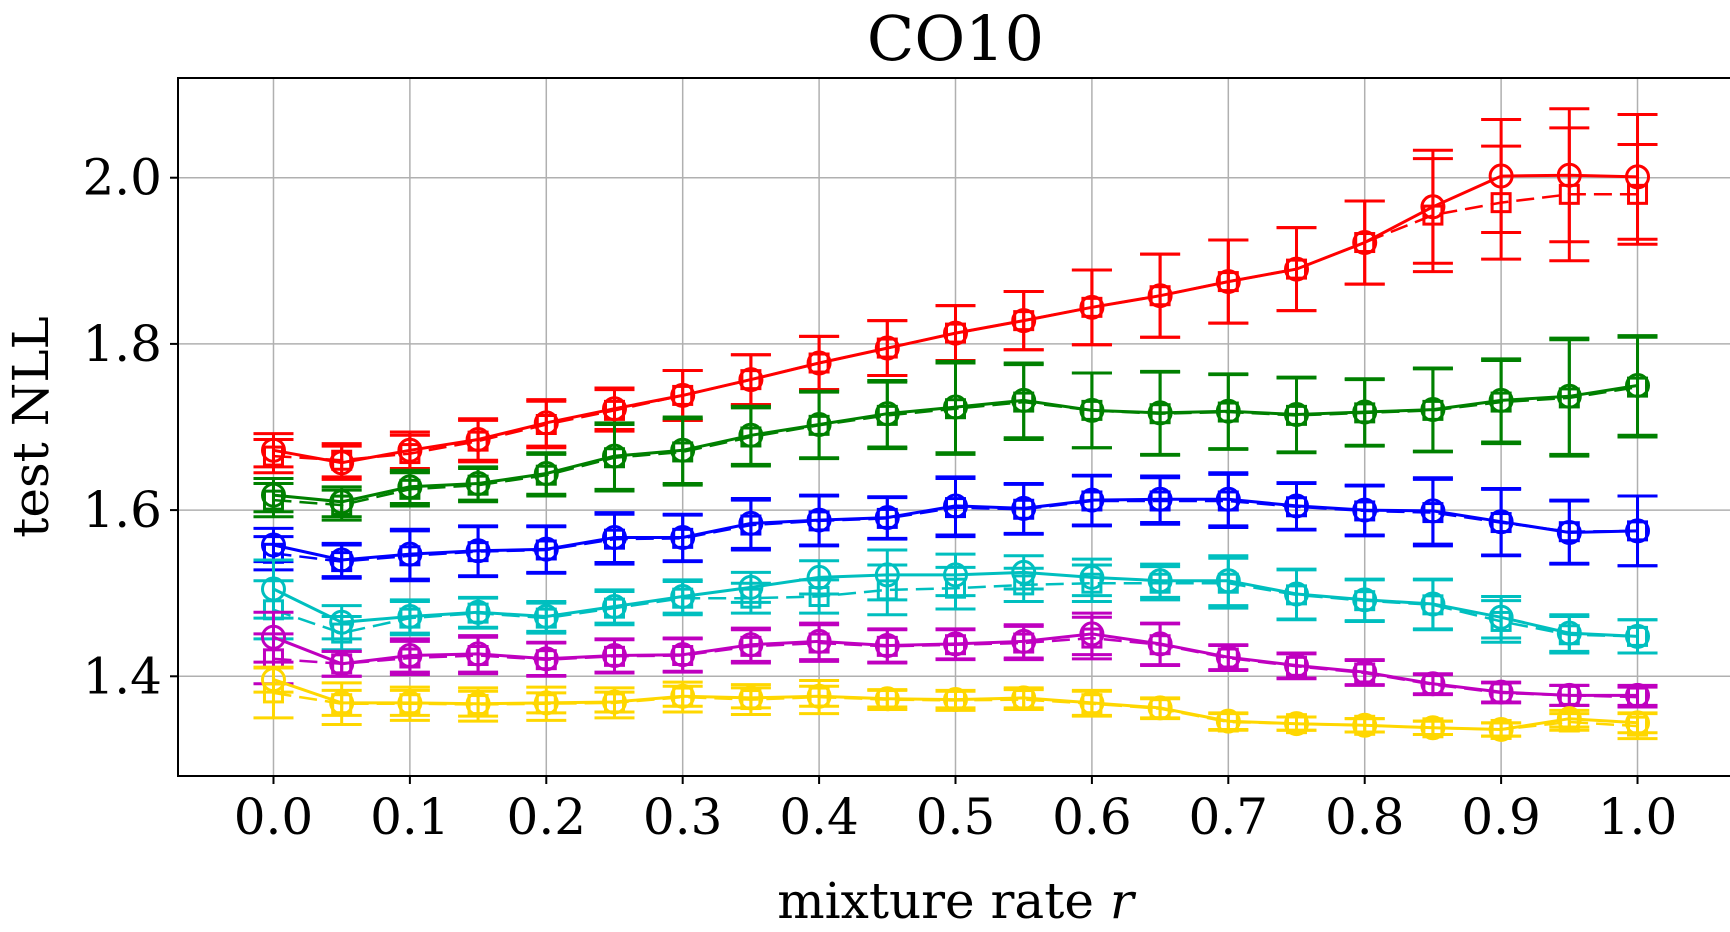  I want to click on chart-title: CO10, so click(955, 38).